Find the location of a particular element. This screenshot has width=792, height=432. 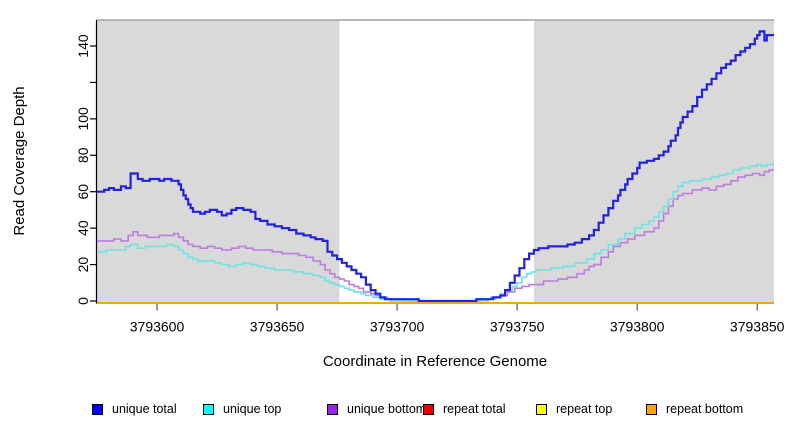

y-tick-label: 0 is located at coordinates (83, 301).